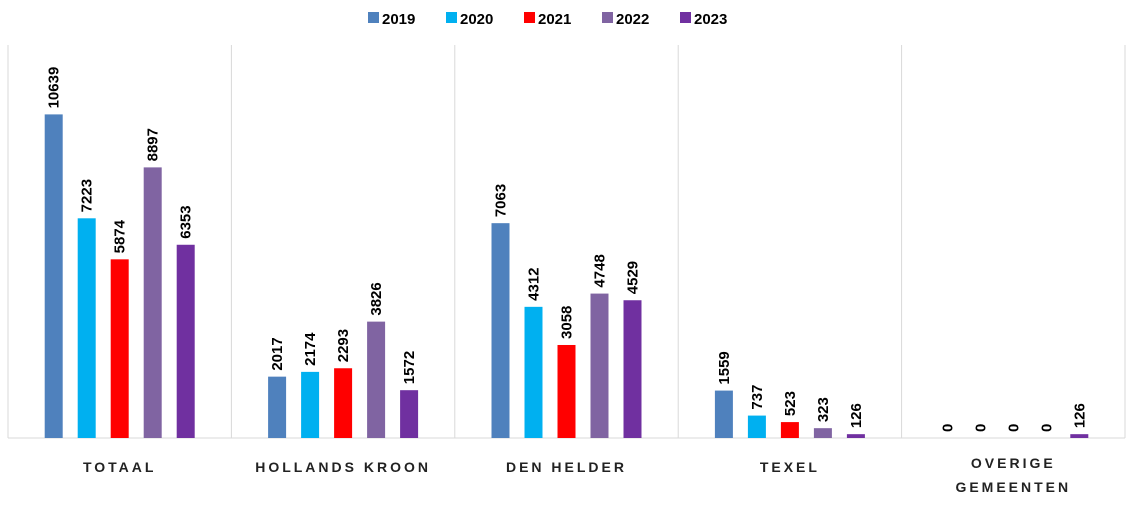 Image resolution: width=1126 pixels, height=505 pixels. I want to click on data-label: 5874, so click(120, 236).